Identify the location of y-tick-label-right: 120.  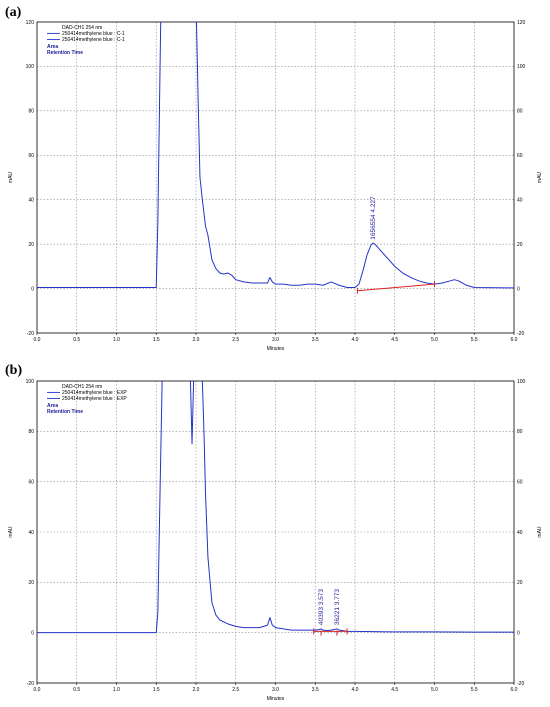
(521, 23).